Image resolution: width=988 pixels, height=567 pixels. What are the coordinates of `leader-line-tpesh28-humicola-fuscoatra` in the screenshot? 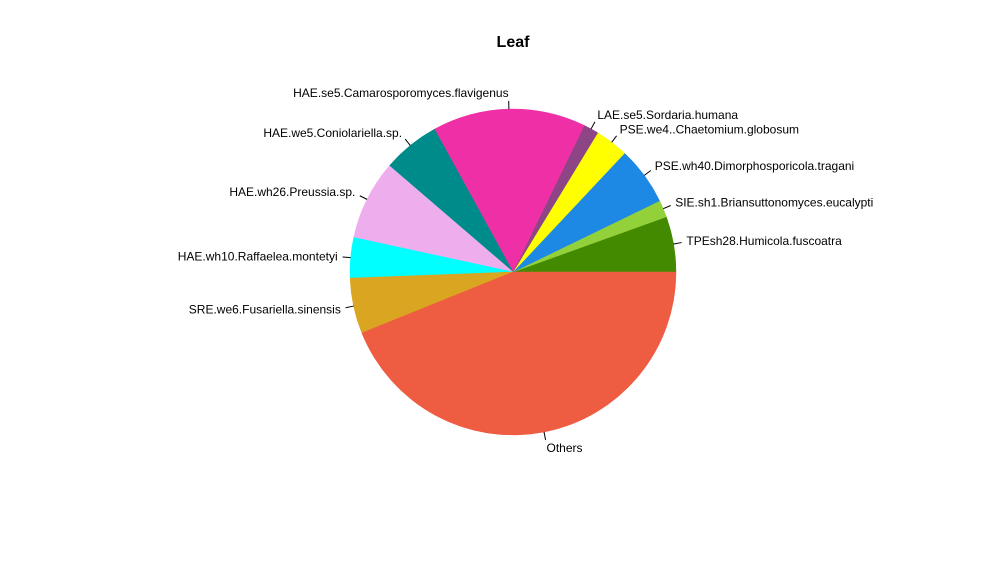 It's located at (677, 243).